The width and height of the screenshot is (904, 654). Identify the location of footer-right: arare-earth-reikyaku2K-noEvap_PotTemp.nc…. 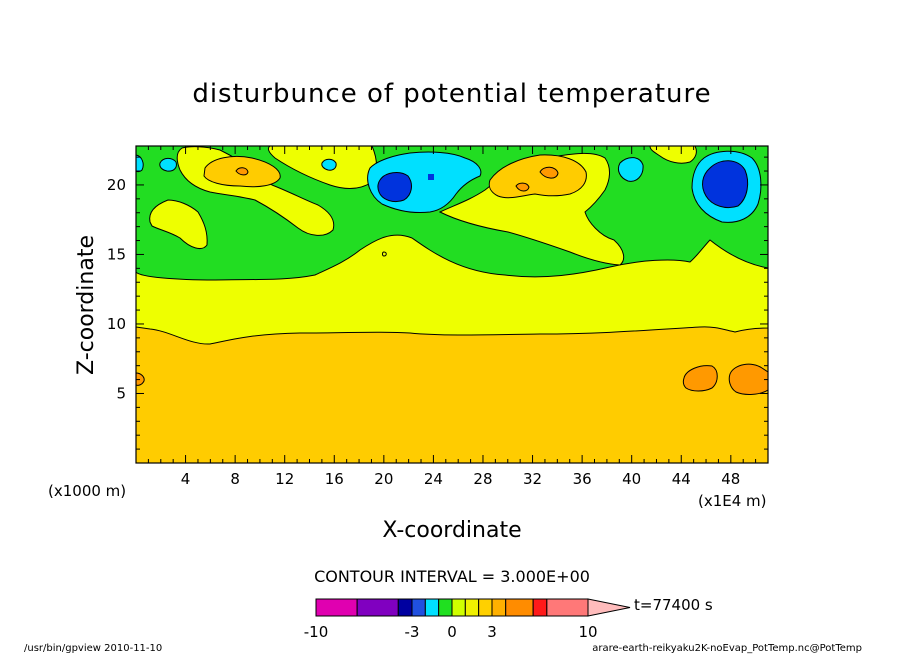
(727, 648).